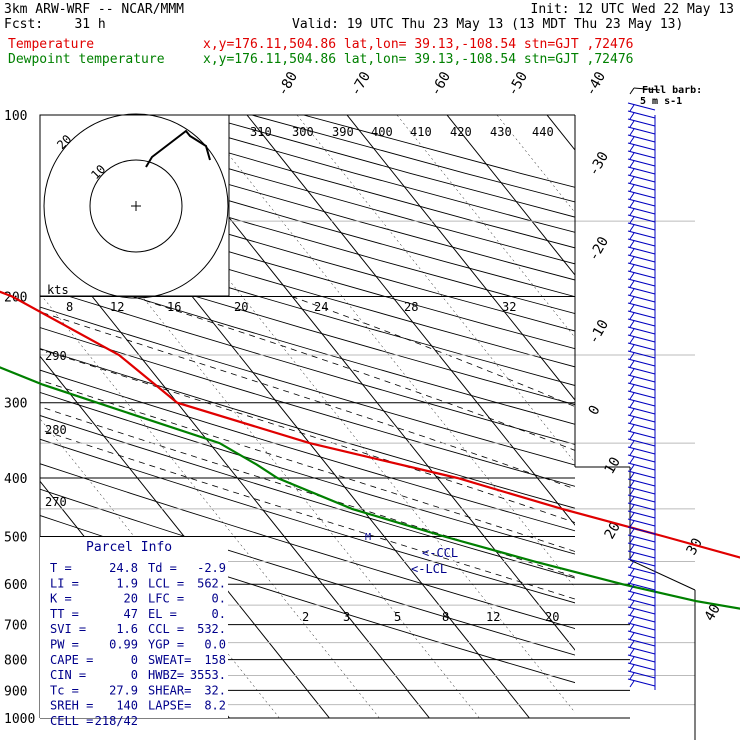 The width and height of the screenshot is (740, 740). What do you see at coordinates (440, 553) in the screenshot?
I see `ccl-marker: <-CCL` at bounding box center [440, 553].